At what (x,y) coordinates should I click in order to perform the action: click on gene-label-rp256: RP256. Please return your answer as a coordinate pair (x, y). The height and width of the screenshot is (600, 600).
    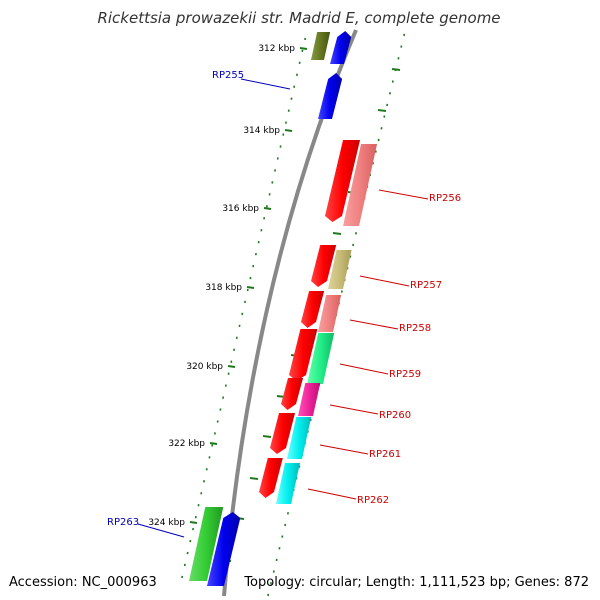
    Looking at the image, I should click on (445, 198).